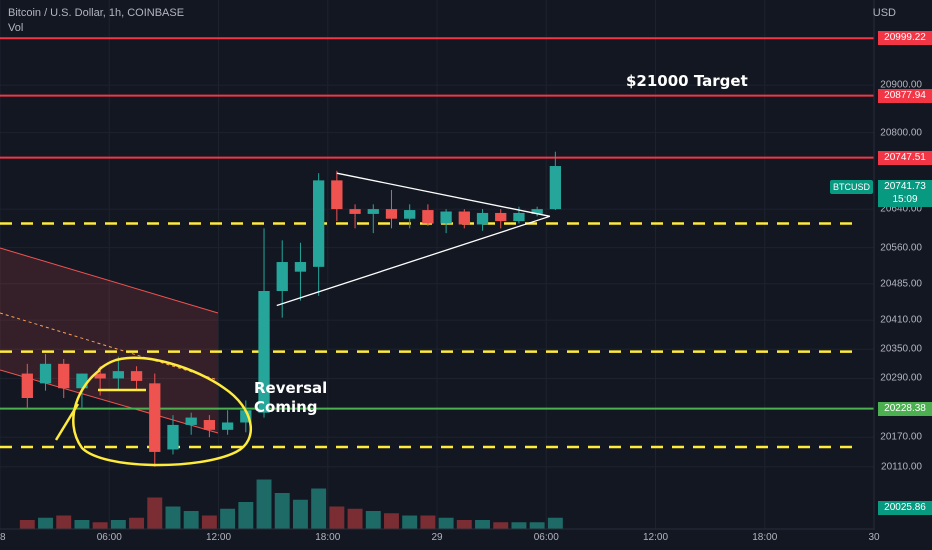  What do you see at coordinates (291, 504) in the screenshot?
I see `volume-layer` at bounding box center [291, 504].